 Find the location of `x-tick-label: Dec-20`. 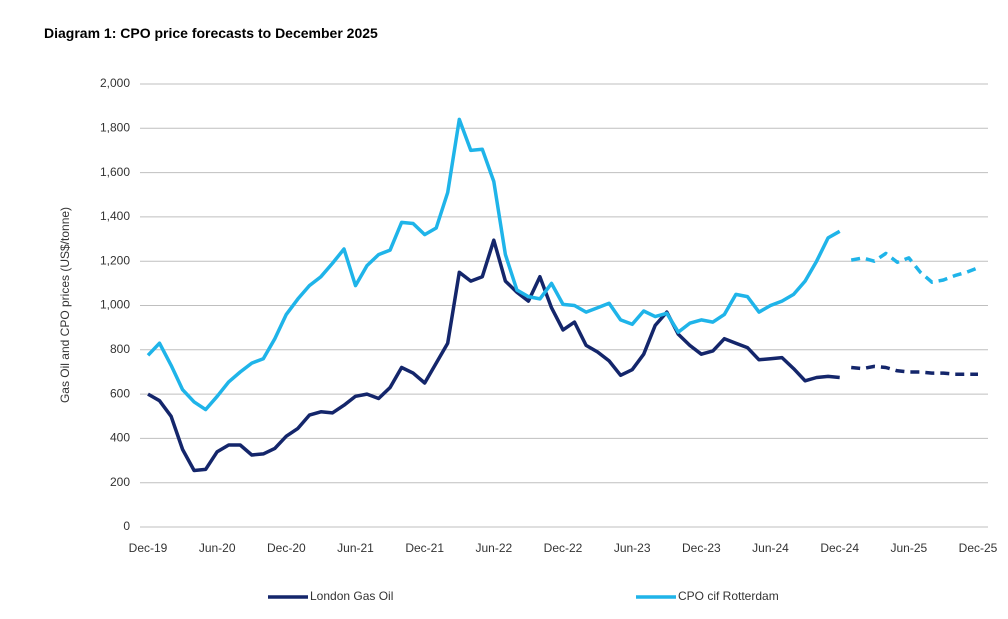

x-tick-label: Dec-20 is located at coordinates (286, 548).